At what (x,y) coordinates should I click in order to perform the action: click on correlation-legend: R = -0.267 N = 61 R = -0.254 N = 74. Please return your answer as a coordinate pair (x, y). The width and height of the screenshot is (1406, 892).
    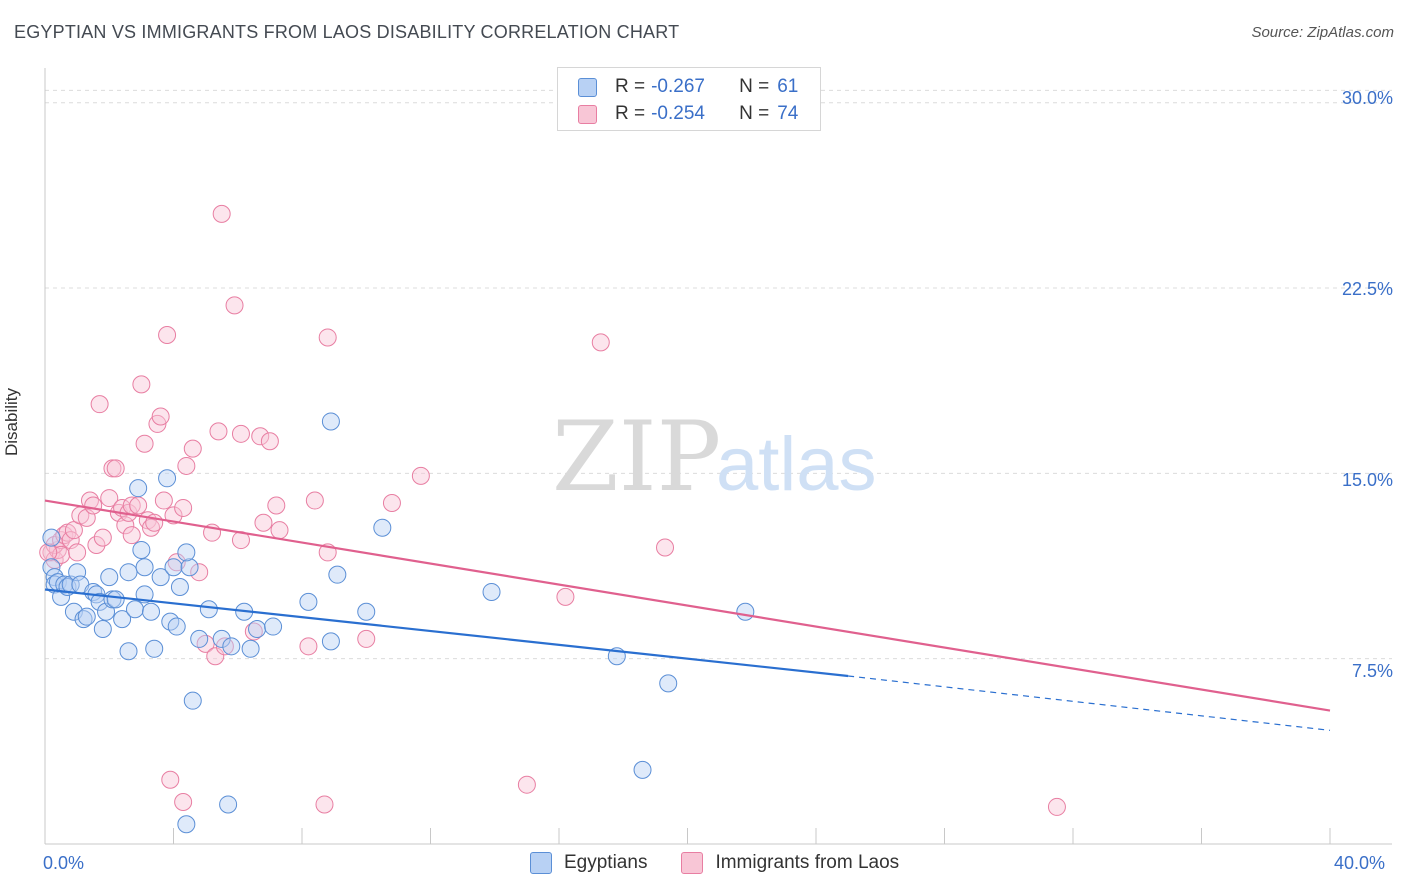
    Looking at the image, I should click on (689, 99).